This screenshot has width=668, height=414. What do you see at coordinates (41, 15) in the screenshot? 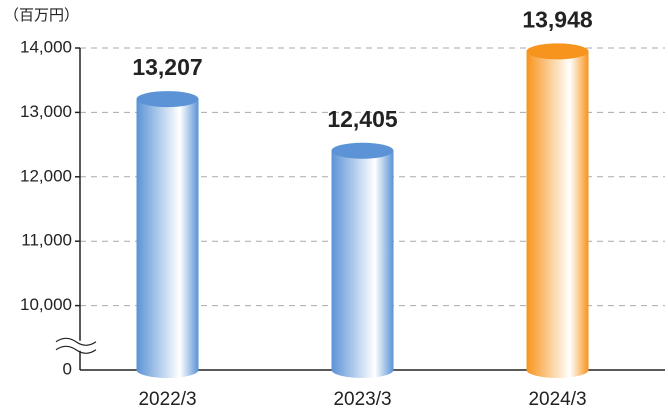
I see `y-axis-label: （百万円）` at bounding box center [41, 15].